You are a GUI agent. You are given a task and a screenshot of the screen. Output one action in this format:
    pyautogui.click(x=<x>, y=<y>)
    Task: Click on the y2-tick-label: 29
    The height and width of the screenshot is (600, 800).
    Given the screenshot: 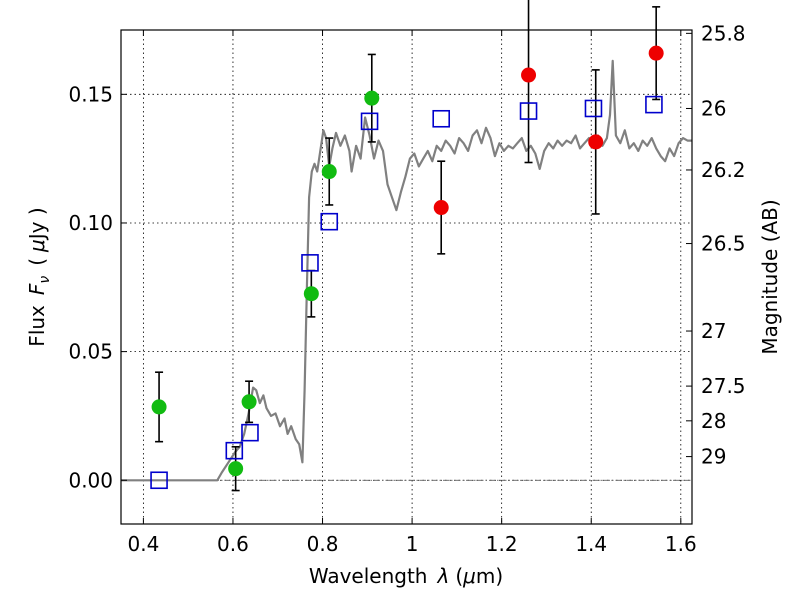 What is the action you would take?
    pyautogui.click(x=713, y=457)
    